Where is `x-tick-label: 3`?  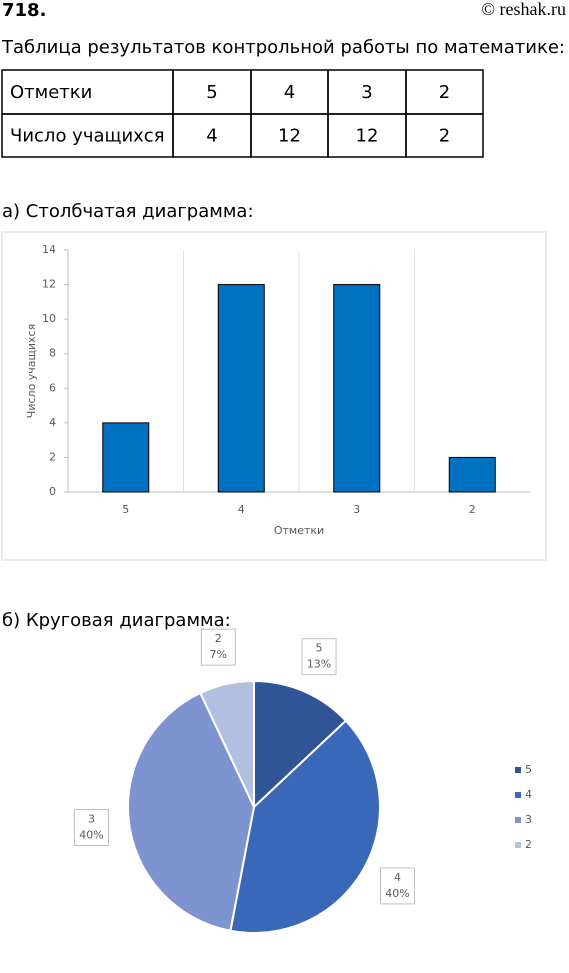 x-tick-label: 3 is located at coordinates (356, 509).